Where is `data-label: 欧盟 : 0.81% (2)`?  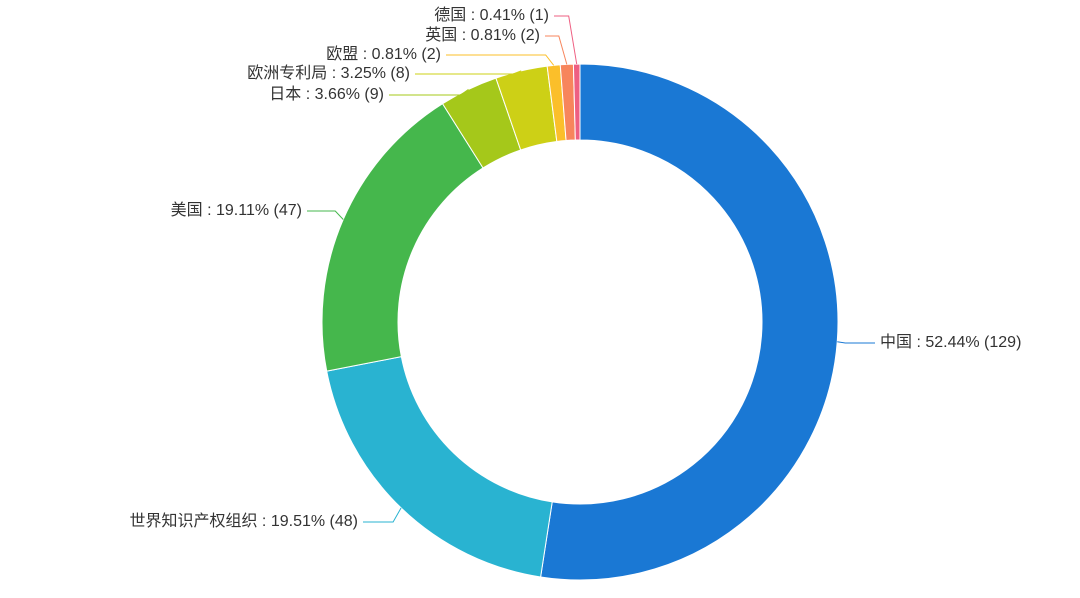
data-label: 欧盟 : 0.81% (2) is located at coordinates (383, 54).